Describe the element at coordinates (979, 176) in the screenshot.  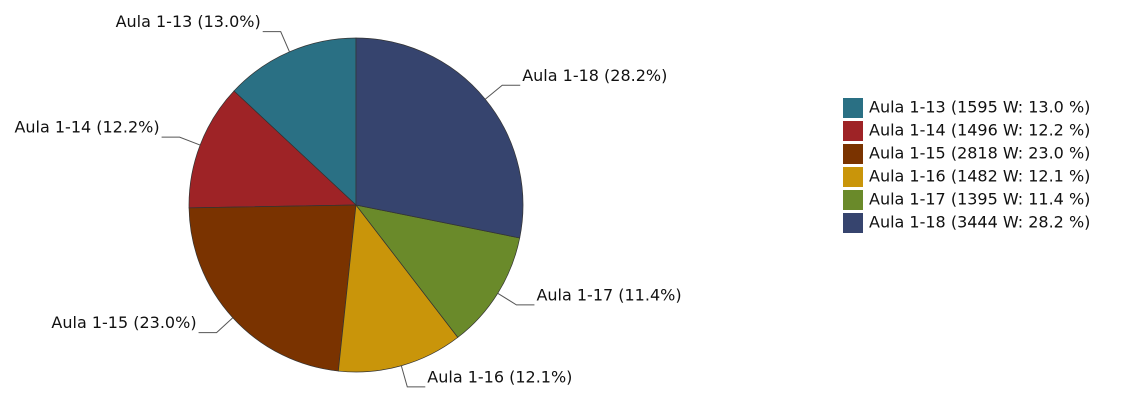
I see `legend-label: Aula 1-16 (1482 W: 12.1 %)` at that location.